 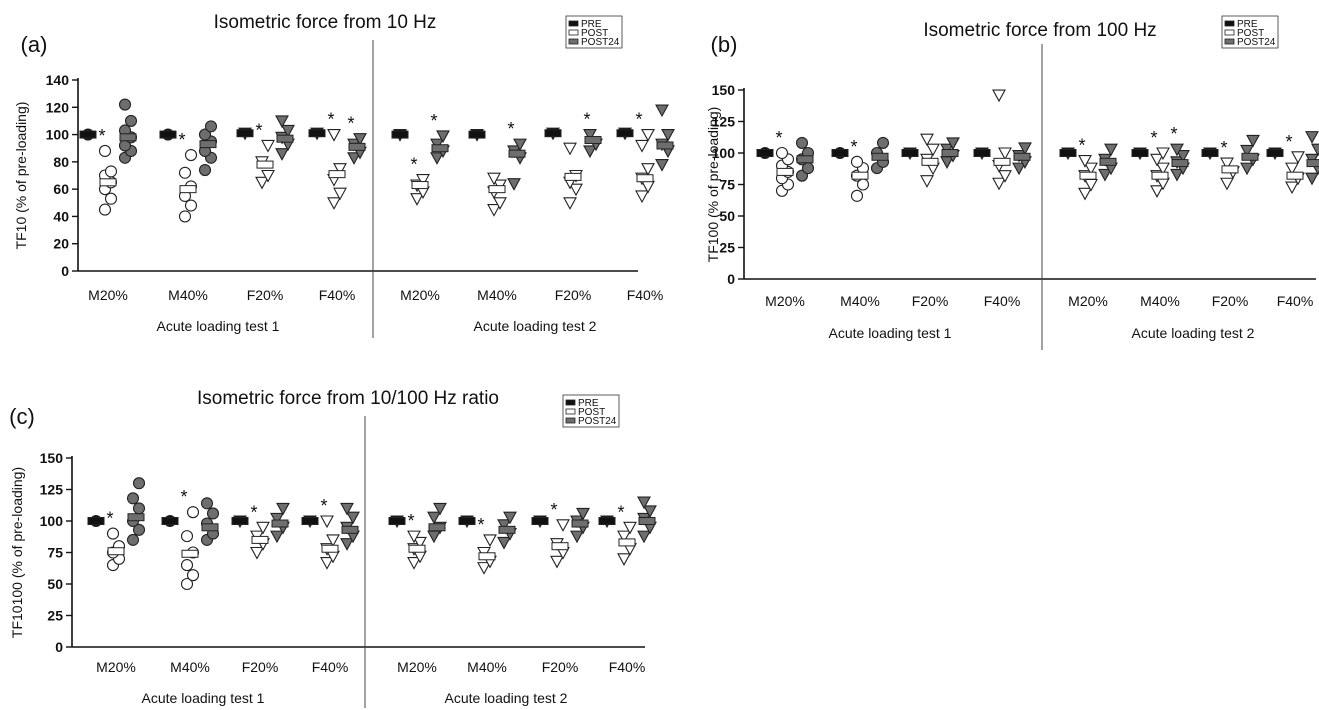 I want to click on x-category-label: F40%, so click(x=330, y=667).